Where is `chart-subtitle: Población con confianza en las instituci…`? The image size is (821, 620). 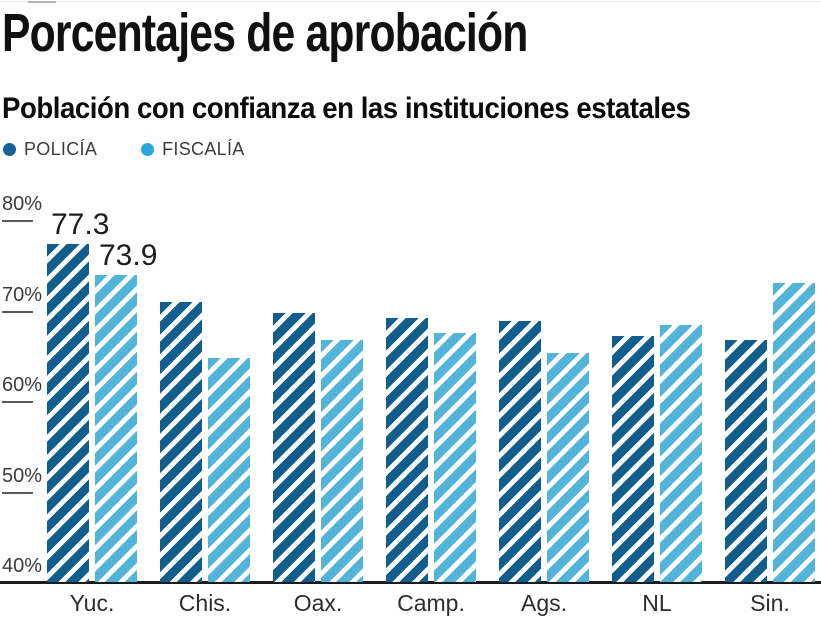 chart-subtitle: Población con confianza en las instituci… is located at coordinates (346, 108).